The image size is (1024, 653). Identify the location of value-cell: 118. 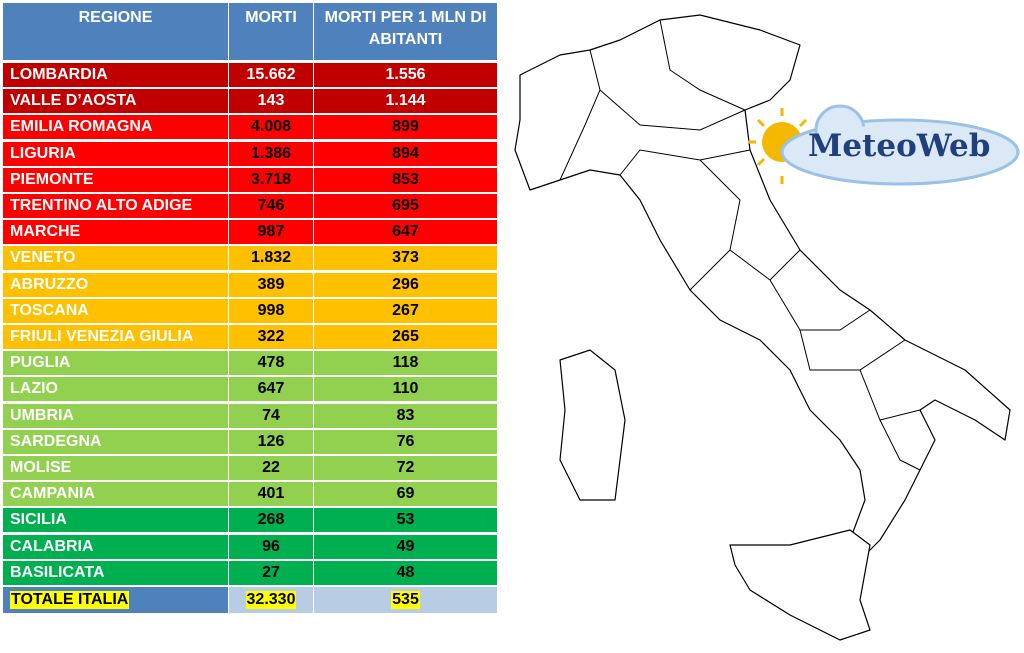
(405, 363).